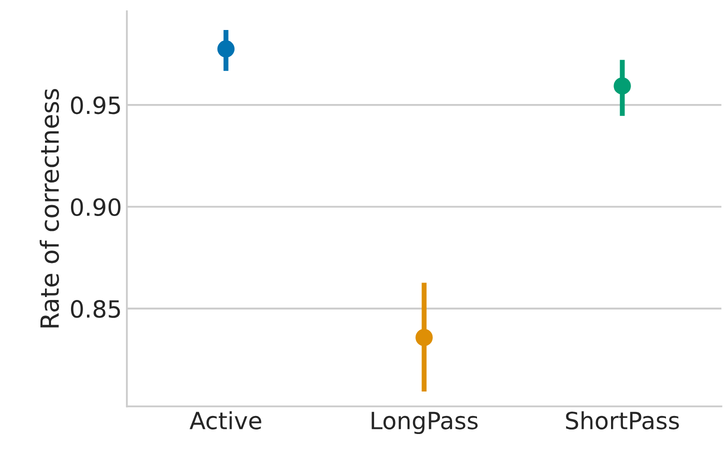 Image resolution: width=725 pixels, height=449 pixels. What do you see at coordinates (622, 420) in the screenshot?
I see `x-tick-label: ShortPass` at bounding box center [622, 420].